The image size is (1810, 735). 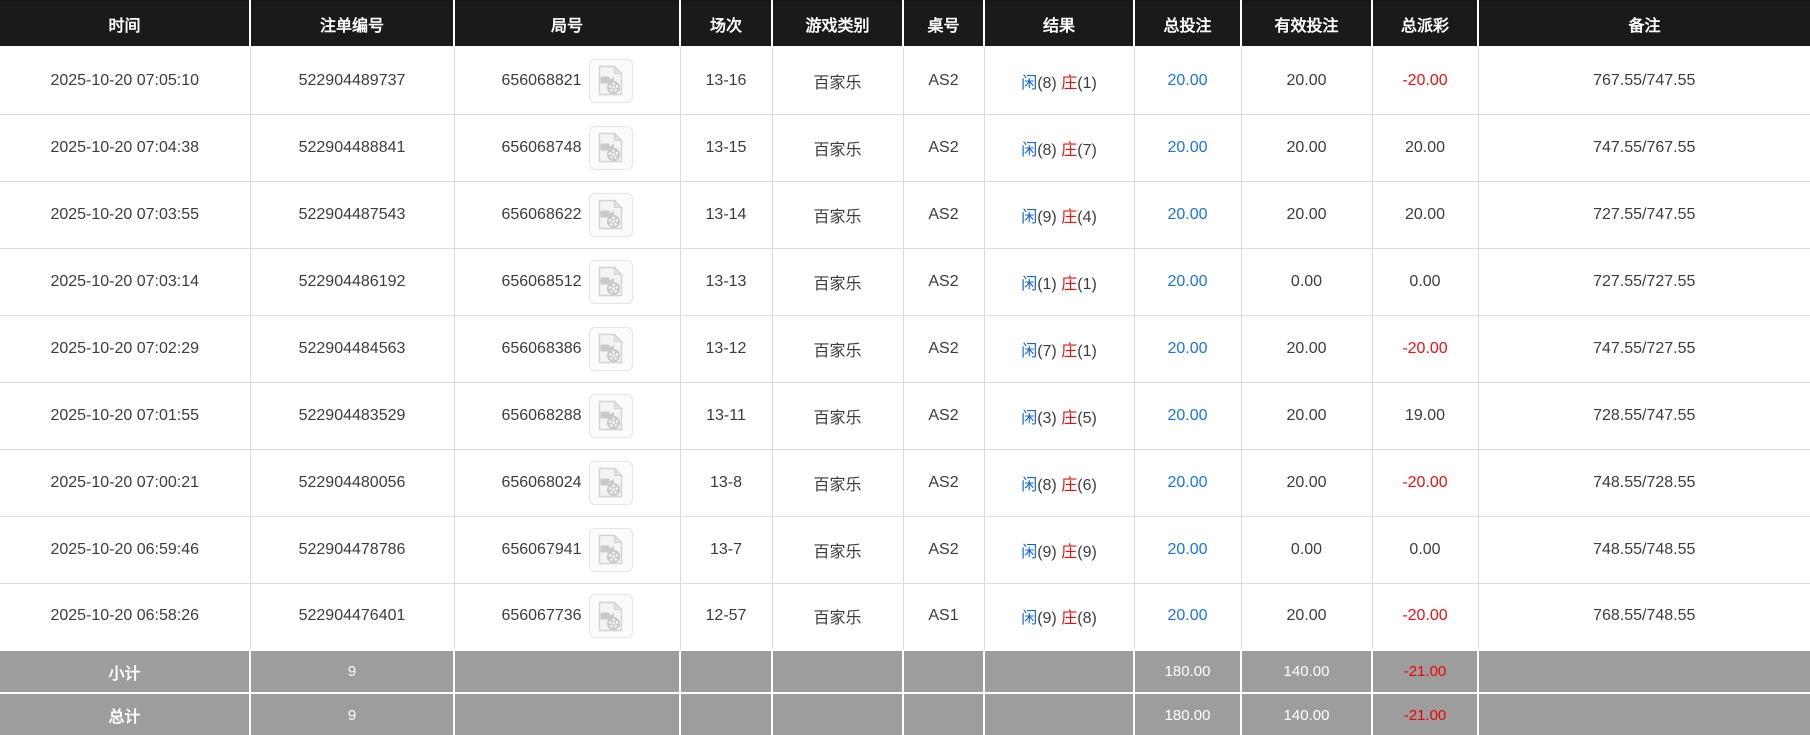 What do you see at coordinates (1643, 24) in the screenshot?
I see `col-header-remark: 备注` at bounding box center [1643, 24].